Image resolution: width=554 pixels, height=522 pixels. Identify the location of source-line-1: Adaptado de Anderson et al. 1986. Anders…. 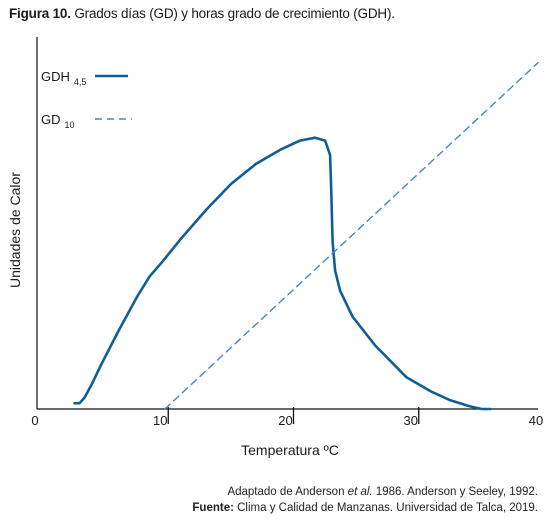
(365, 492).